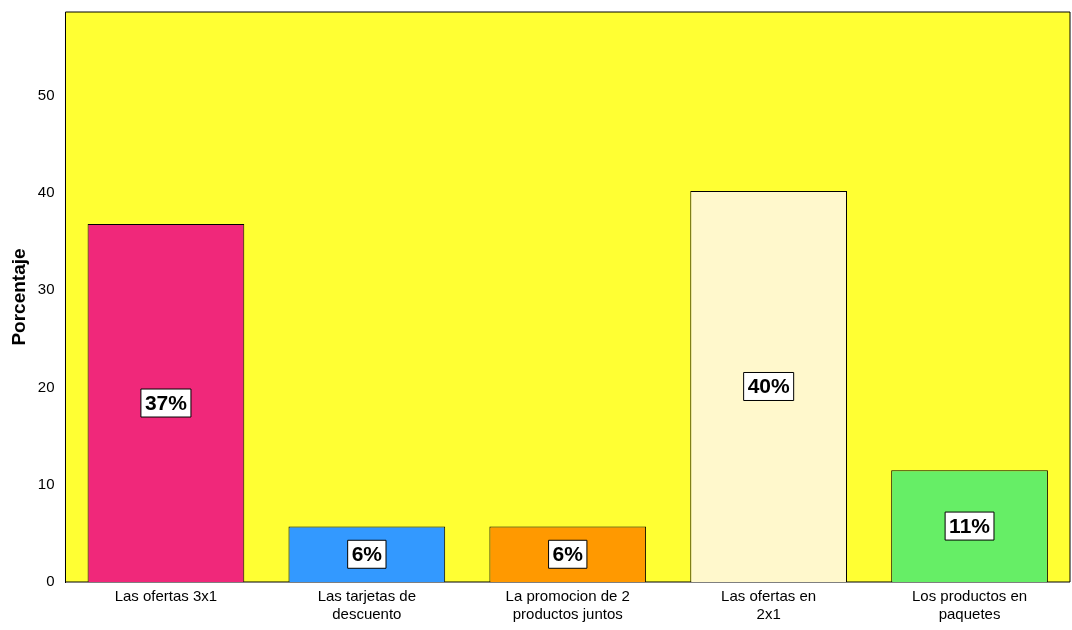 The height and width of the screenshot is (630, 1072). What do you see at coordinates (367, 605) in the screenshot?
I see `x-tick-label: Las tarjetas de descuento` at bounding box center [367, 605].